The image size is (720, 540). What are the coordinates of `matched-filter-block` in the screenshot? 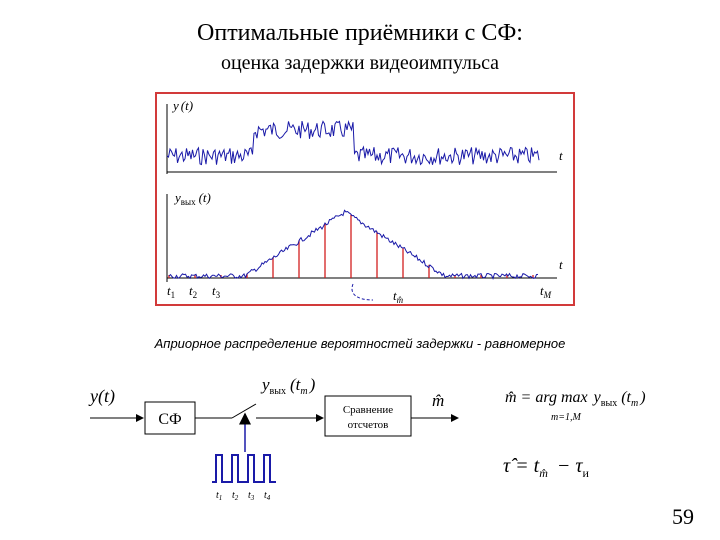 It's located at (170, 418).